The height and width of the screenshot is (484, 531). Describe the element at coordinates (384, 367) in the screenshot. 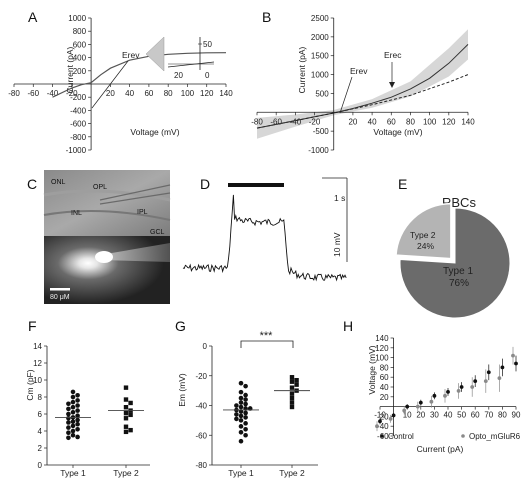

I see `panel-h-ytick-label: 80` at that location.